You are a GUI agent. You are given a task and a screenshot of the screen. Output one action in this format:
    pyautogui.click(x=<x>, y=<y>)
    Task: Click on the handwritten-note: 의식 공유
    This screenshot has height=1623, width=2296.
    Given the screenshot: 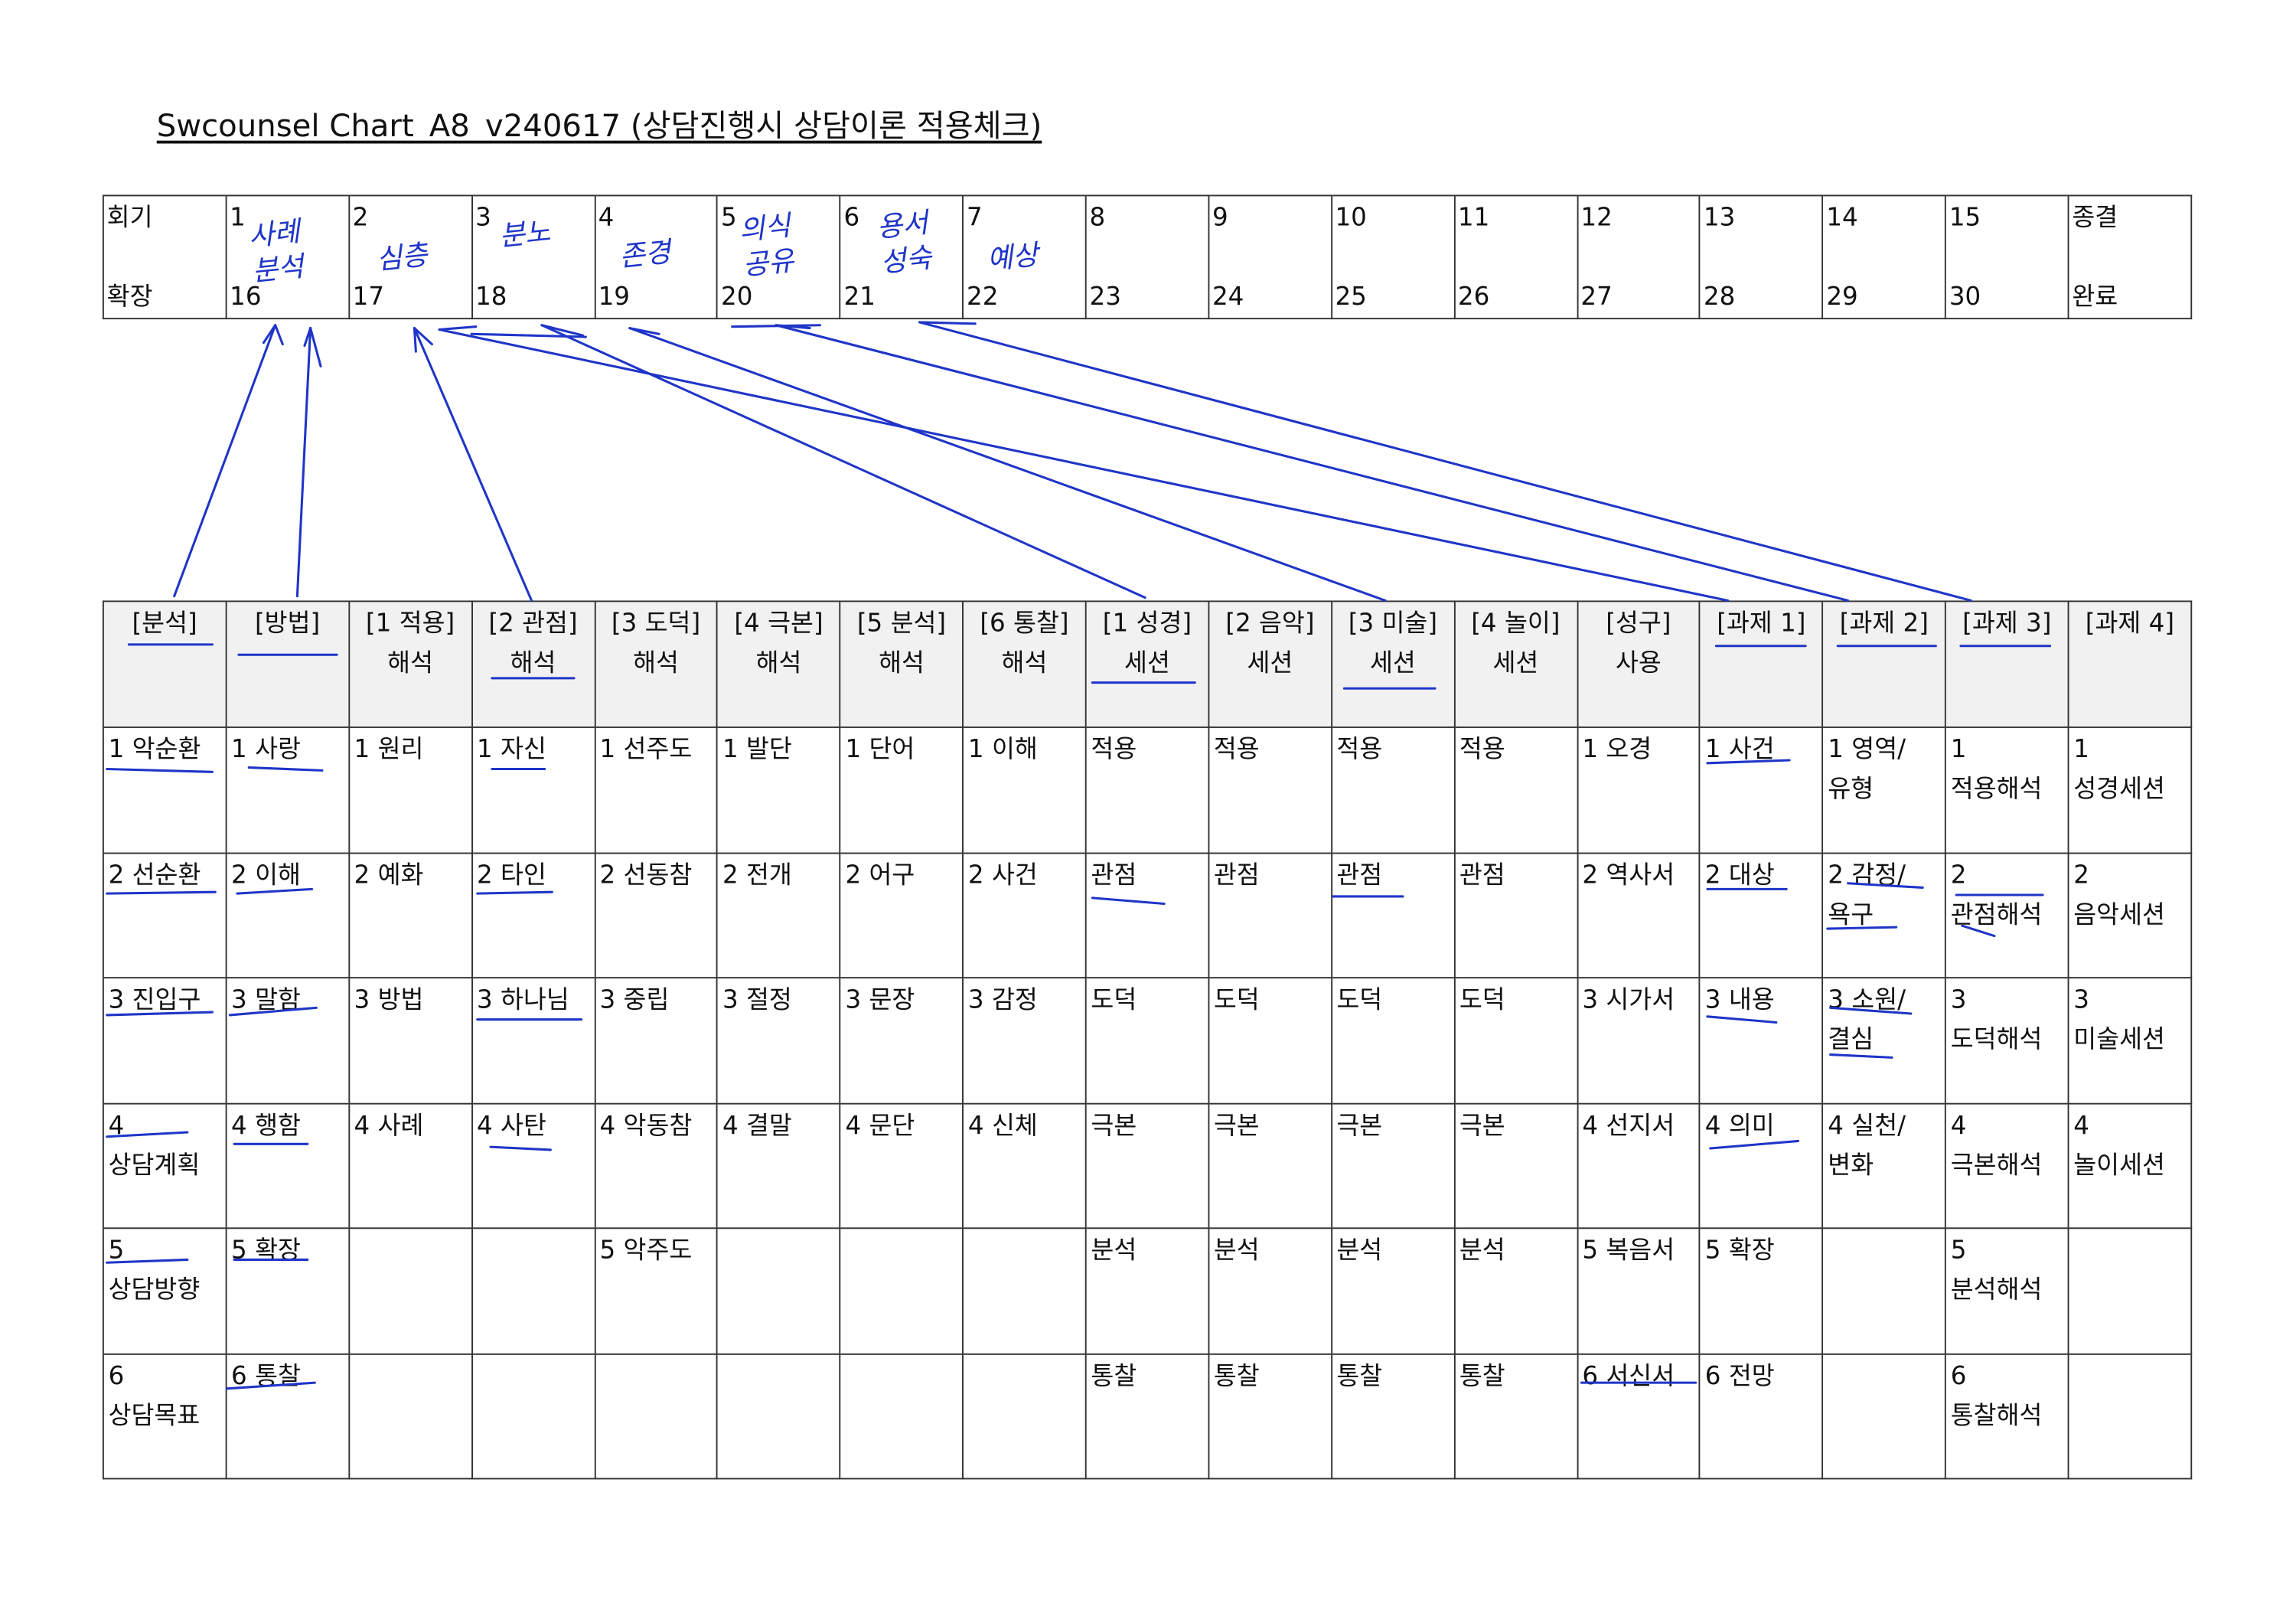 What is the action you would take?
    pyautogui.click(x=767, y=246)
    